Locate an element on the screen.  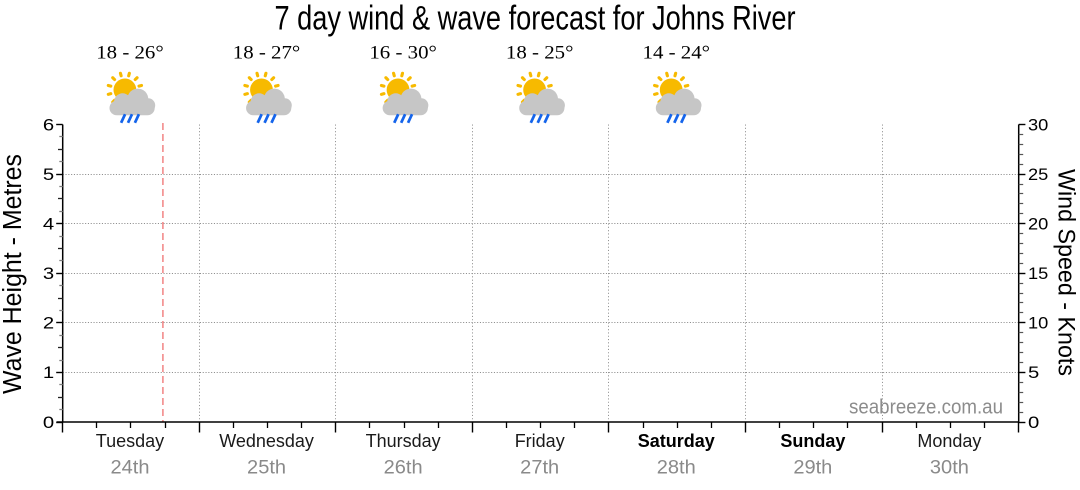
svg-text: 18 - 25° is located at coordinates (540, 53).